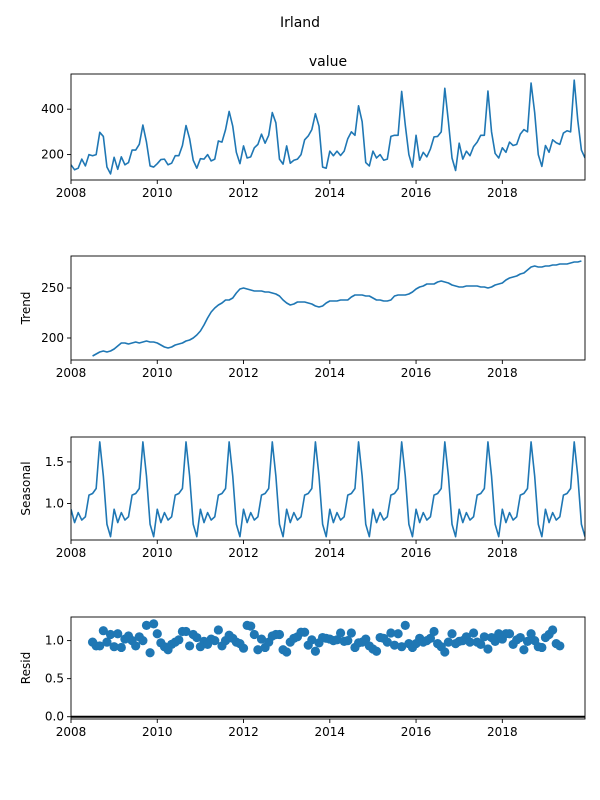  Describe the element at coordinates (300, 23) in the screenshot. I see `figure-title: Irland` at that location.